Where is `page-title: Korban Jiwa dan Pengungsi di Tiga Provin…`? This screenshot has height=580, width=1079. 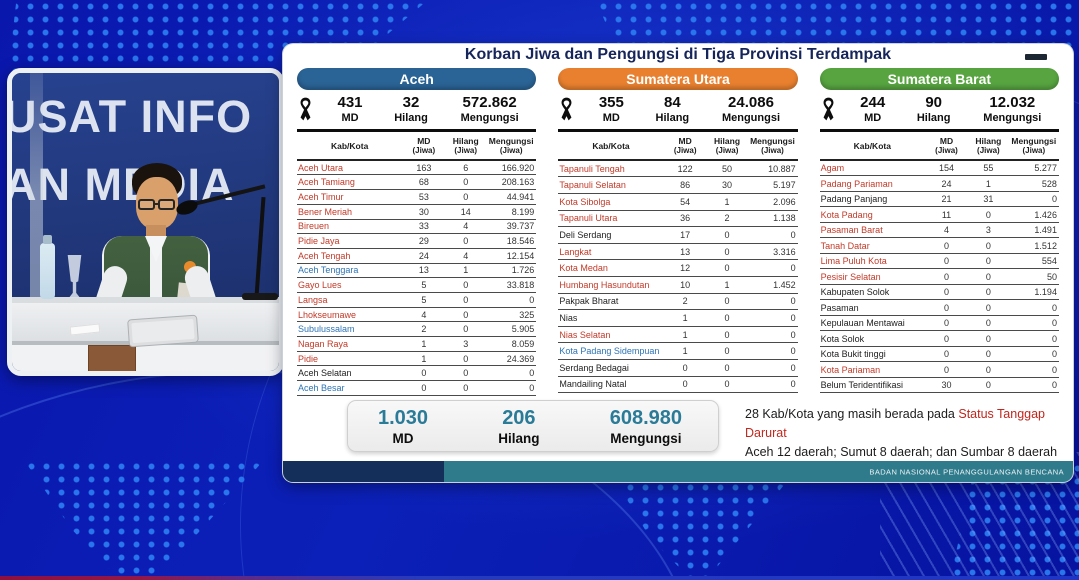 page-title: Korban Jiwa dan Pengungsi di Tiga Provin… is located at coordinates (678, 54).